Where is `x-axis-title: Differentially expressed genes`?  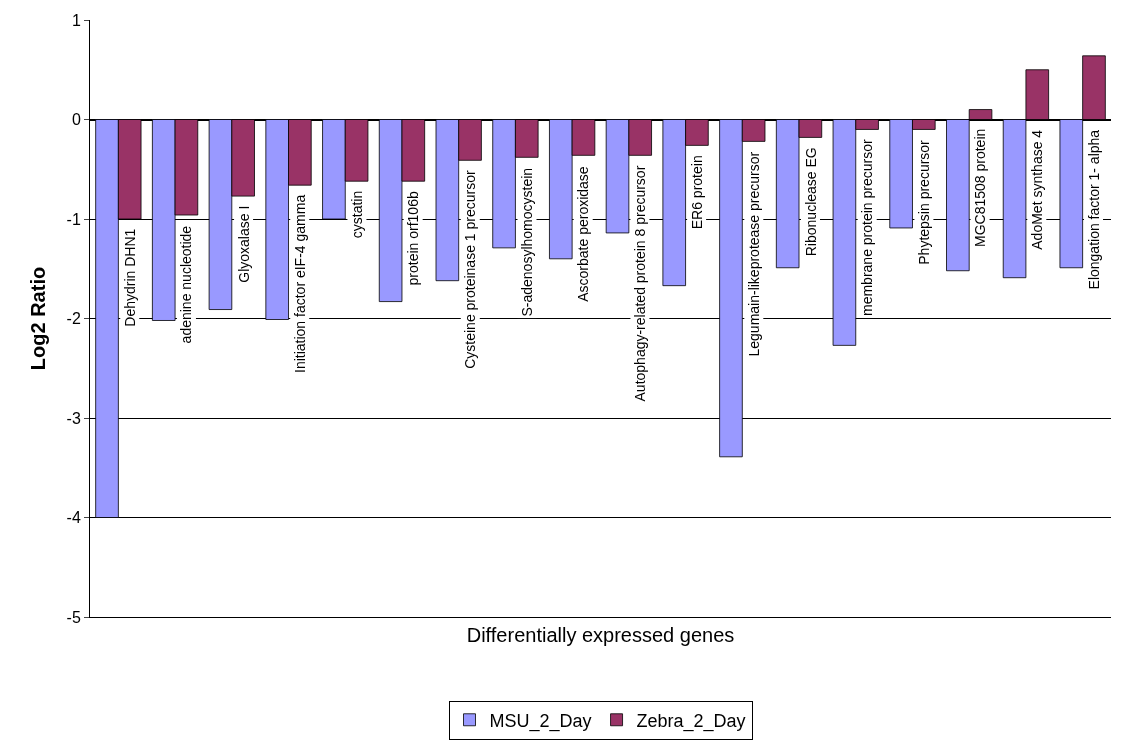 x-axis-title: Differentially expressed genes is located at coordinates (600, 634).